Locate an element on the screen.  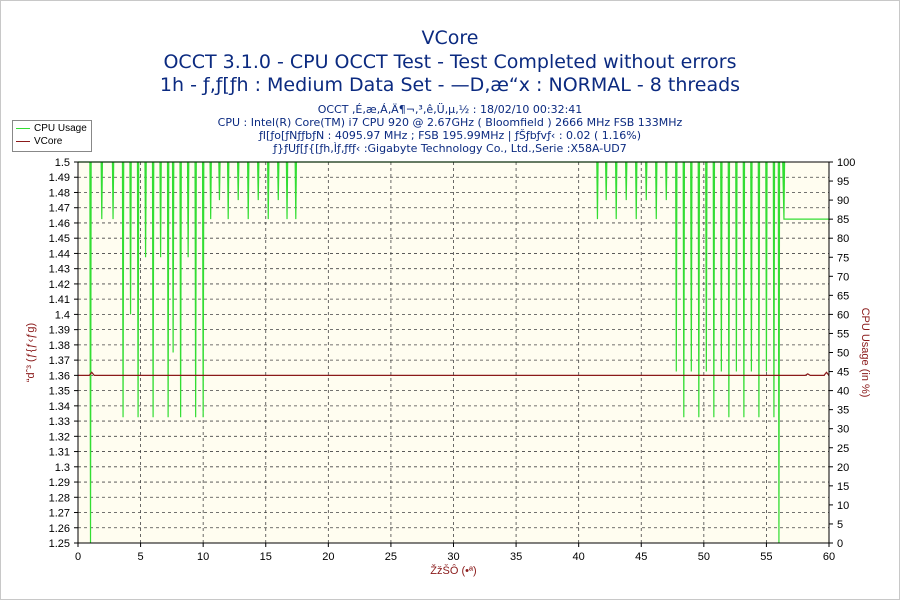
legend-label-cpu-usage: CPU Usage is located at coordinates (60, 128).